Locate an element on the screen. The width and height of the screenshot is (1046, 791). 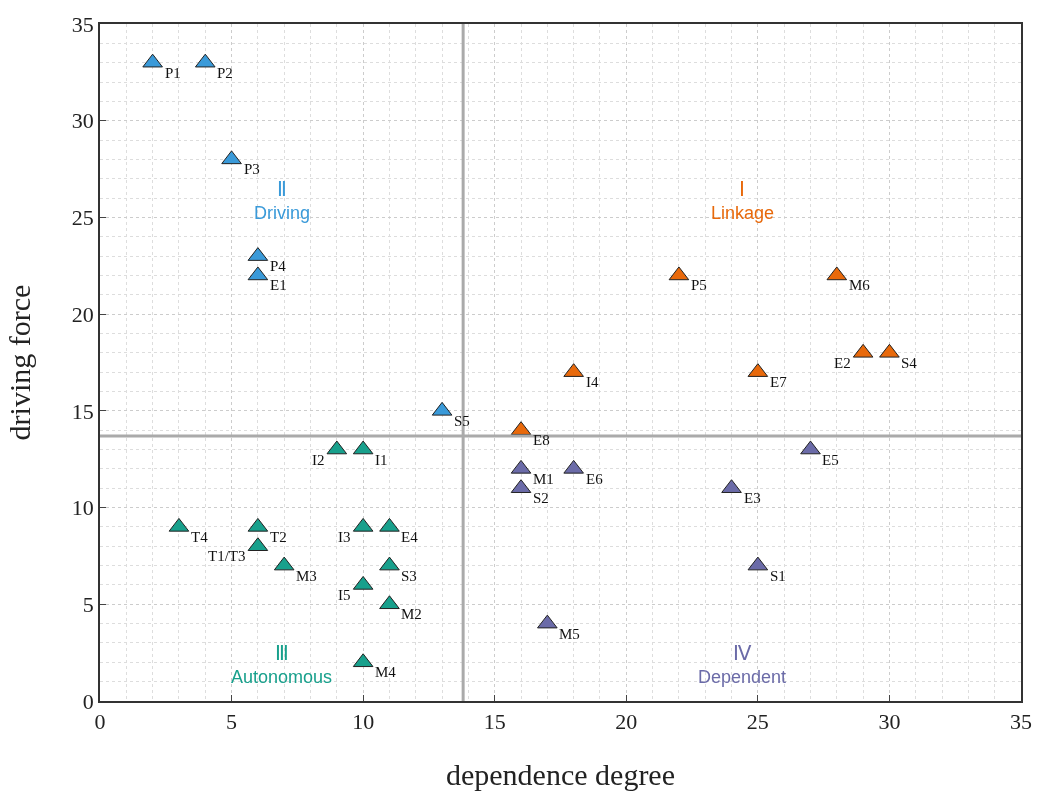
x-tick-label: 30 is located at coordinates (889, 722).